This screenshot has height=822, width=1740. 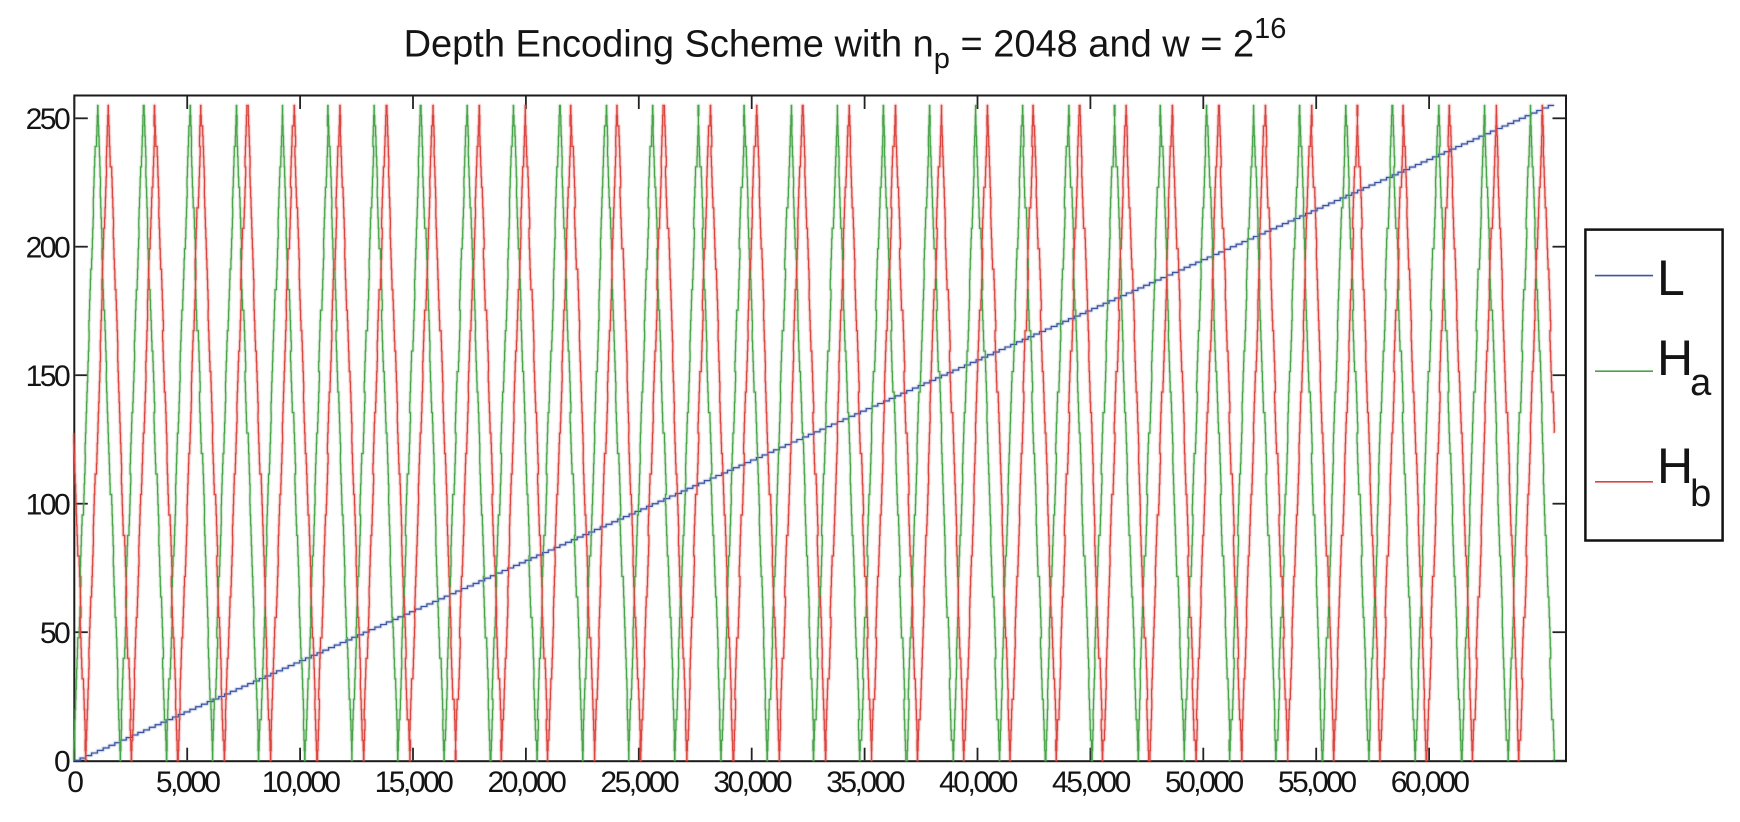 I want to click on svg-text: 150, so click(x=48, y=376).